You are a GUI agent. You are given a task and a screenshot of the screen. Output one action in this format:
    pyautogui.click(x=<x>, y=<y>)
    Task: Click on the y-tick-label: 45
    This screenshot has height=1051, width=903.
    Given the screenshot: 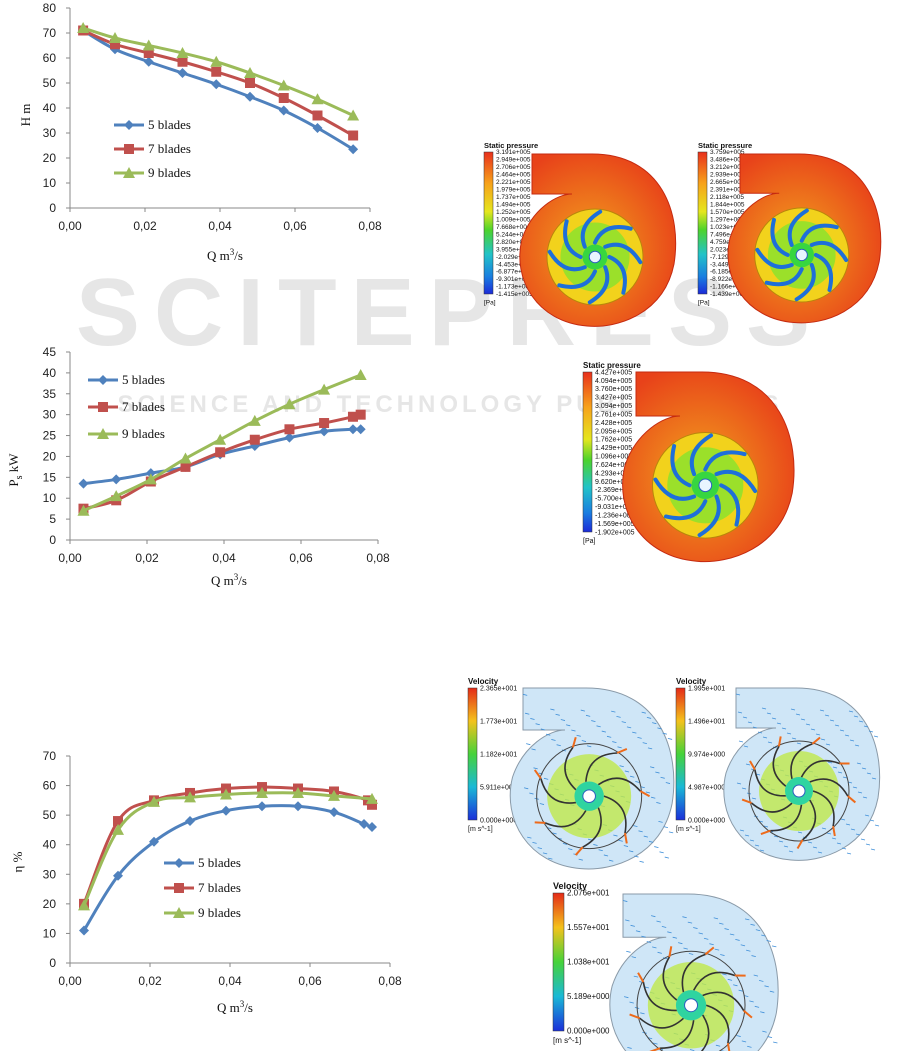 What is the action you would take?
    pyautogui.click(x=50, y=352)
    